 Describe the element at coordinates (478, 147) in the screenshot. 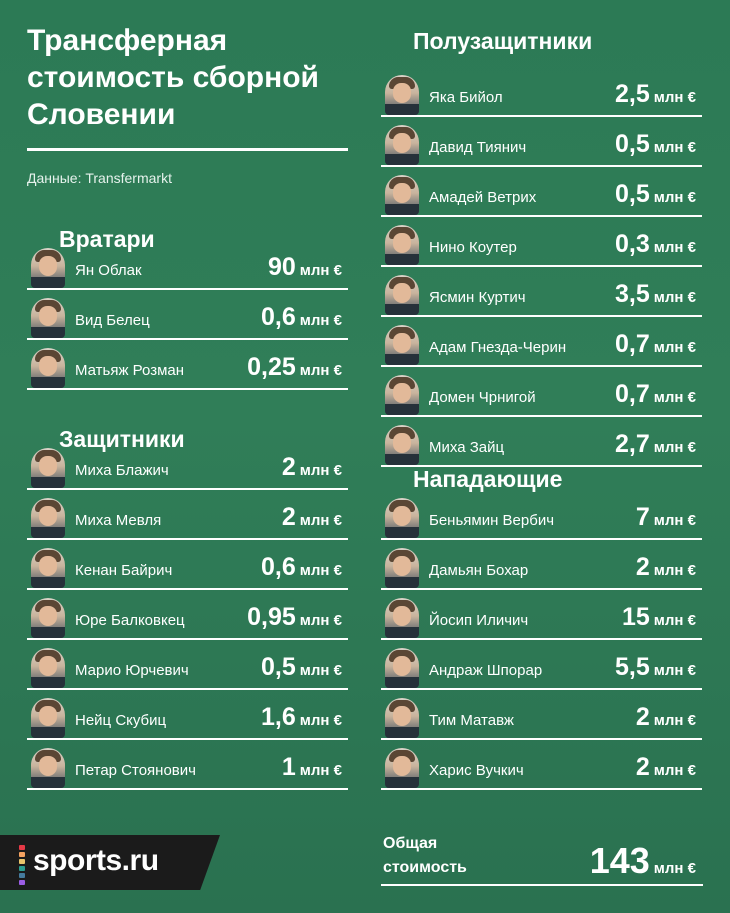

I see `player-name: Давид Тиянич` at that location.